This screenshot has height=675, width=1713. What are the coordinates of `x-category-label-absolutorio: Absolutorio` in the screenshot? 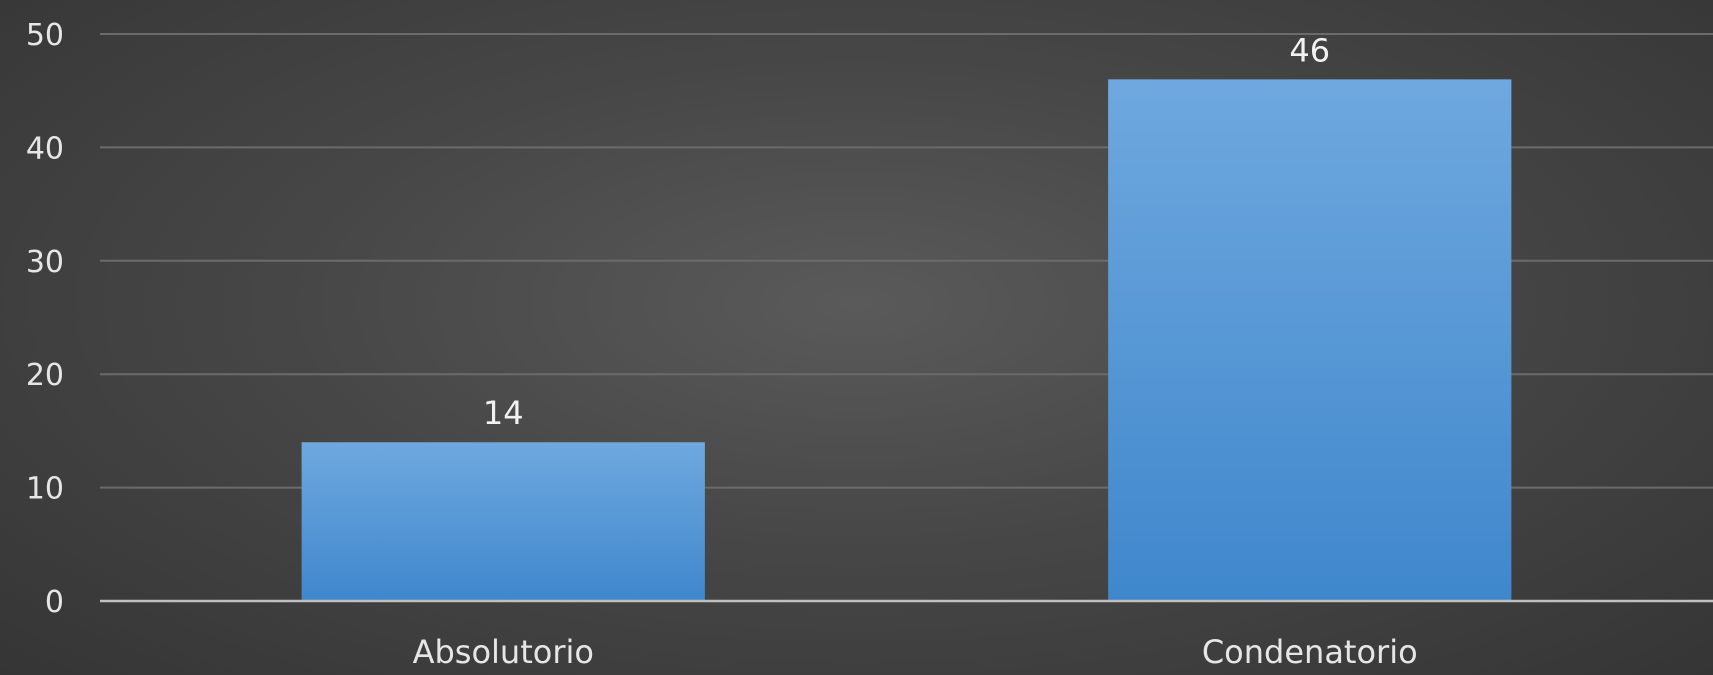 It's located at (503, 652).